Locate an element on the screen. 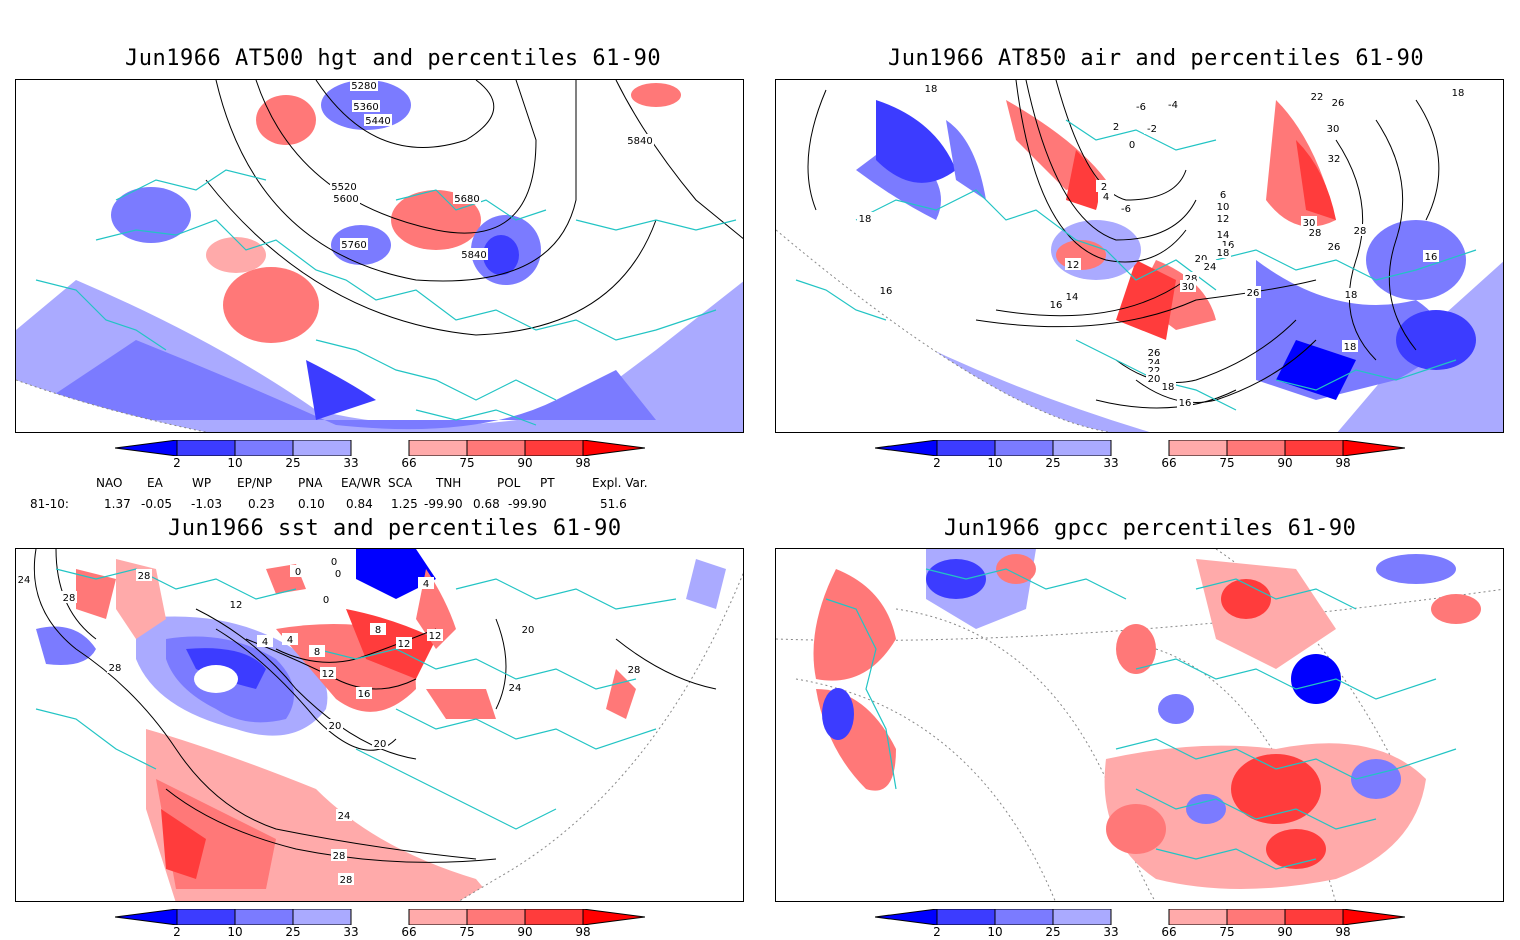 This screenshot has height=940, width=1520. contour-label: -2 is located at coordinates (1152, 129).